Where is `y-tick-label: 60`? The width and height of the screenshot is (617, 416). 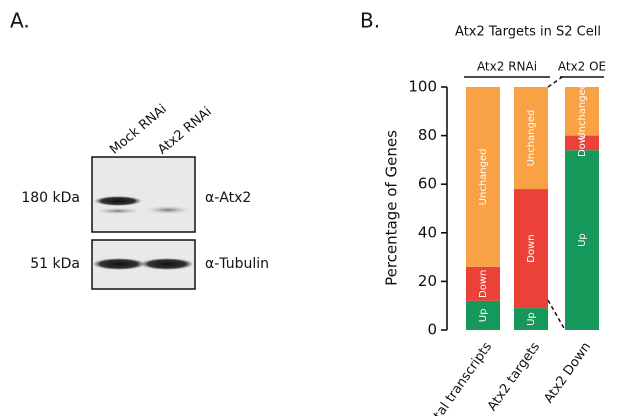
y-tick-label: 60 is located at coordinates (427, 184).